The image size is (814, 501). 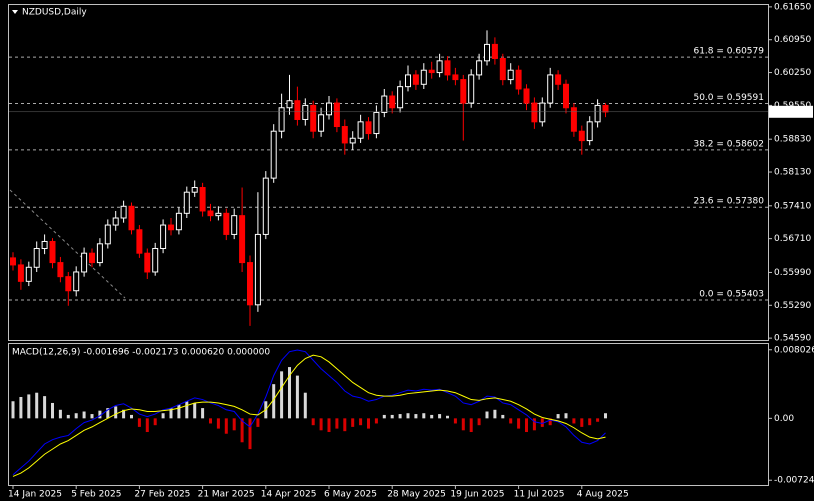 I want to click on y-tick-label: 0.55990, so click(x=792, y=273).